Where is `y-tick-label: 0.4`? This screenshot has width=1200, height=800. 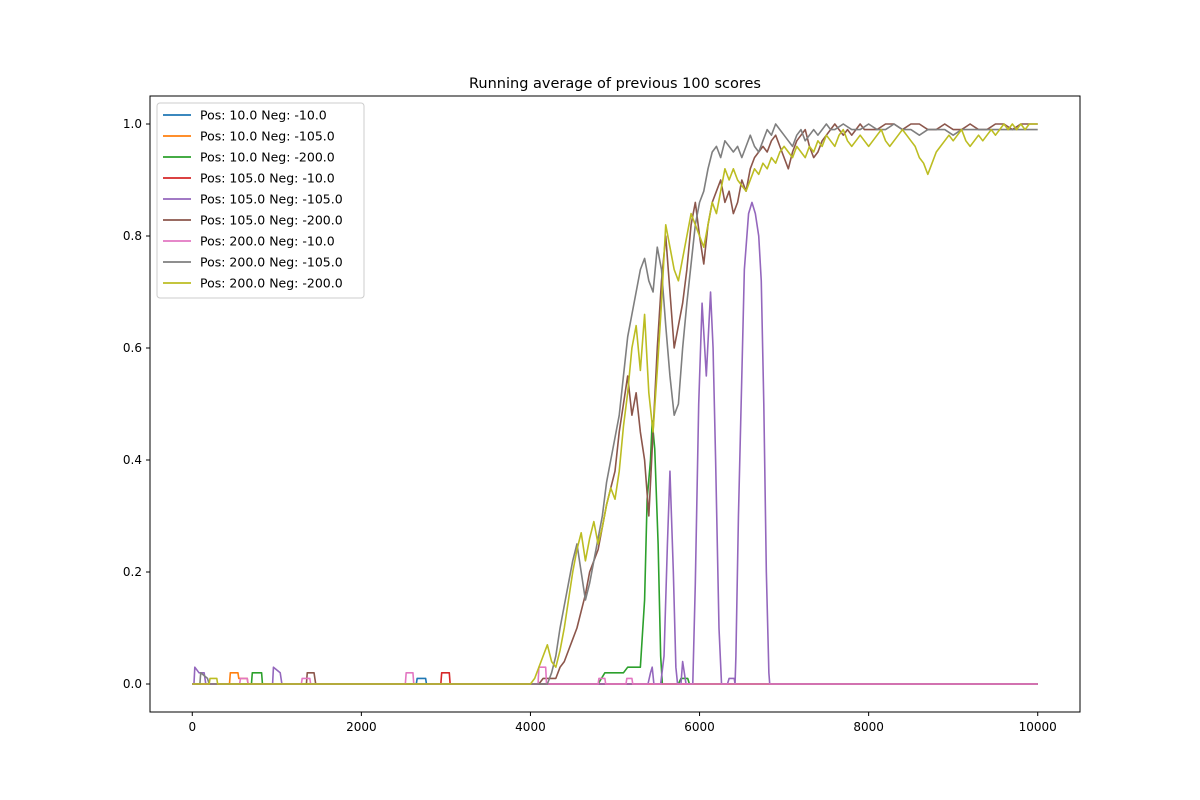 y-tick-label: 0.4 is located at coordinates (132, 460).